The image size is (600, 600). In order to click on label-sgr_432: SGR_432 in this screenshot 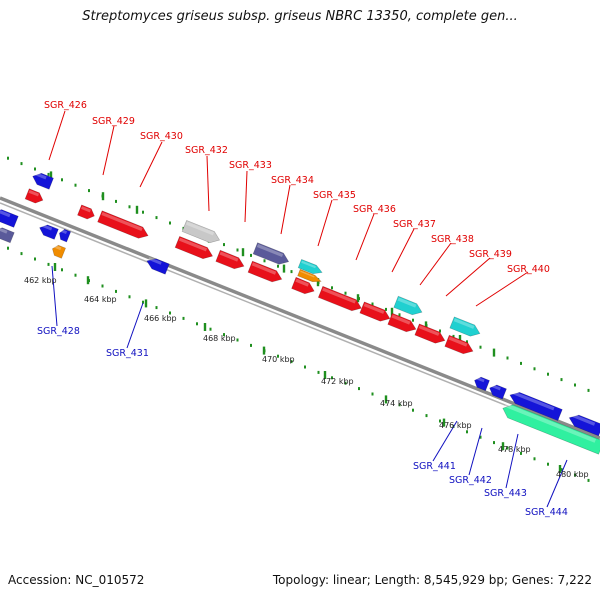, I will do `click(206, 150)`.